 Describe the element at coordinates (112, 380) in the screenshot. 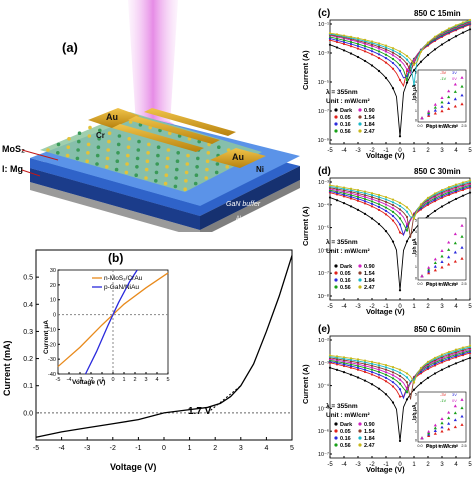

I see `b-inset-xtick-label: 0` at that location.